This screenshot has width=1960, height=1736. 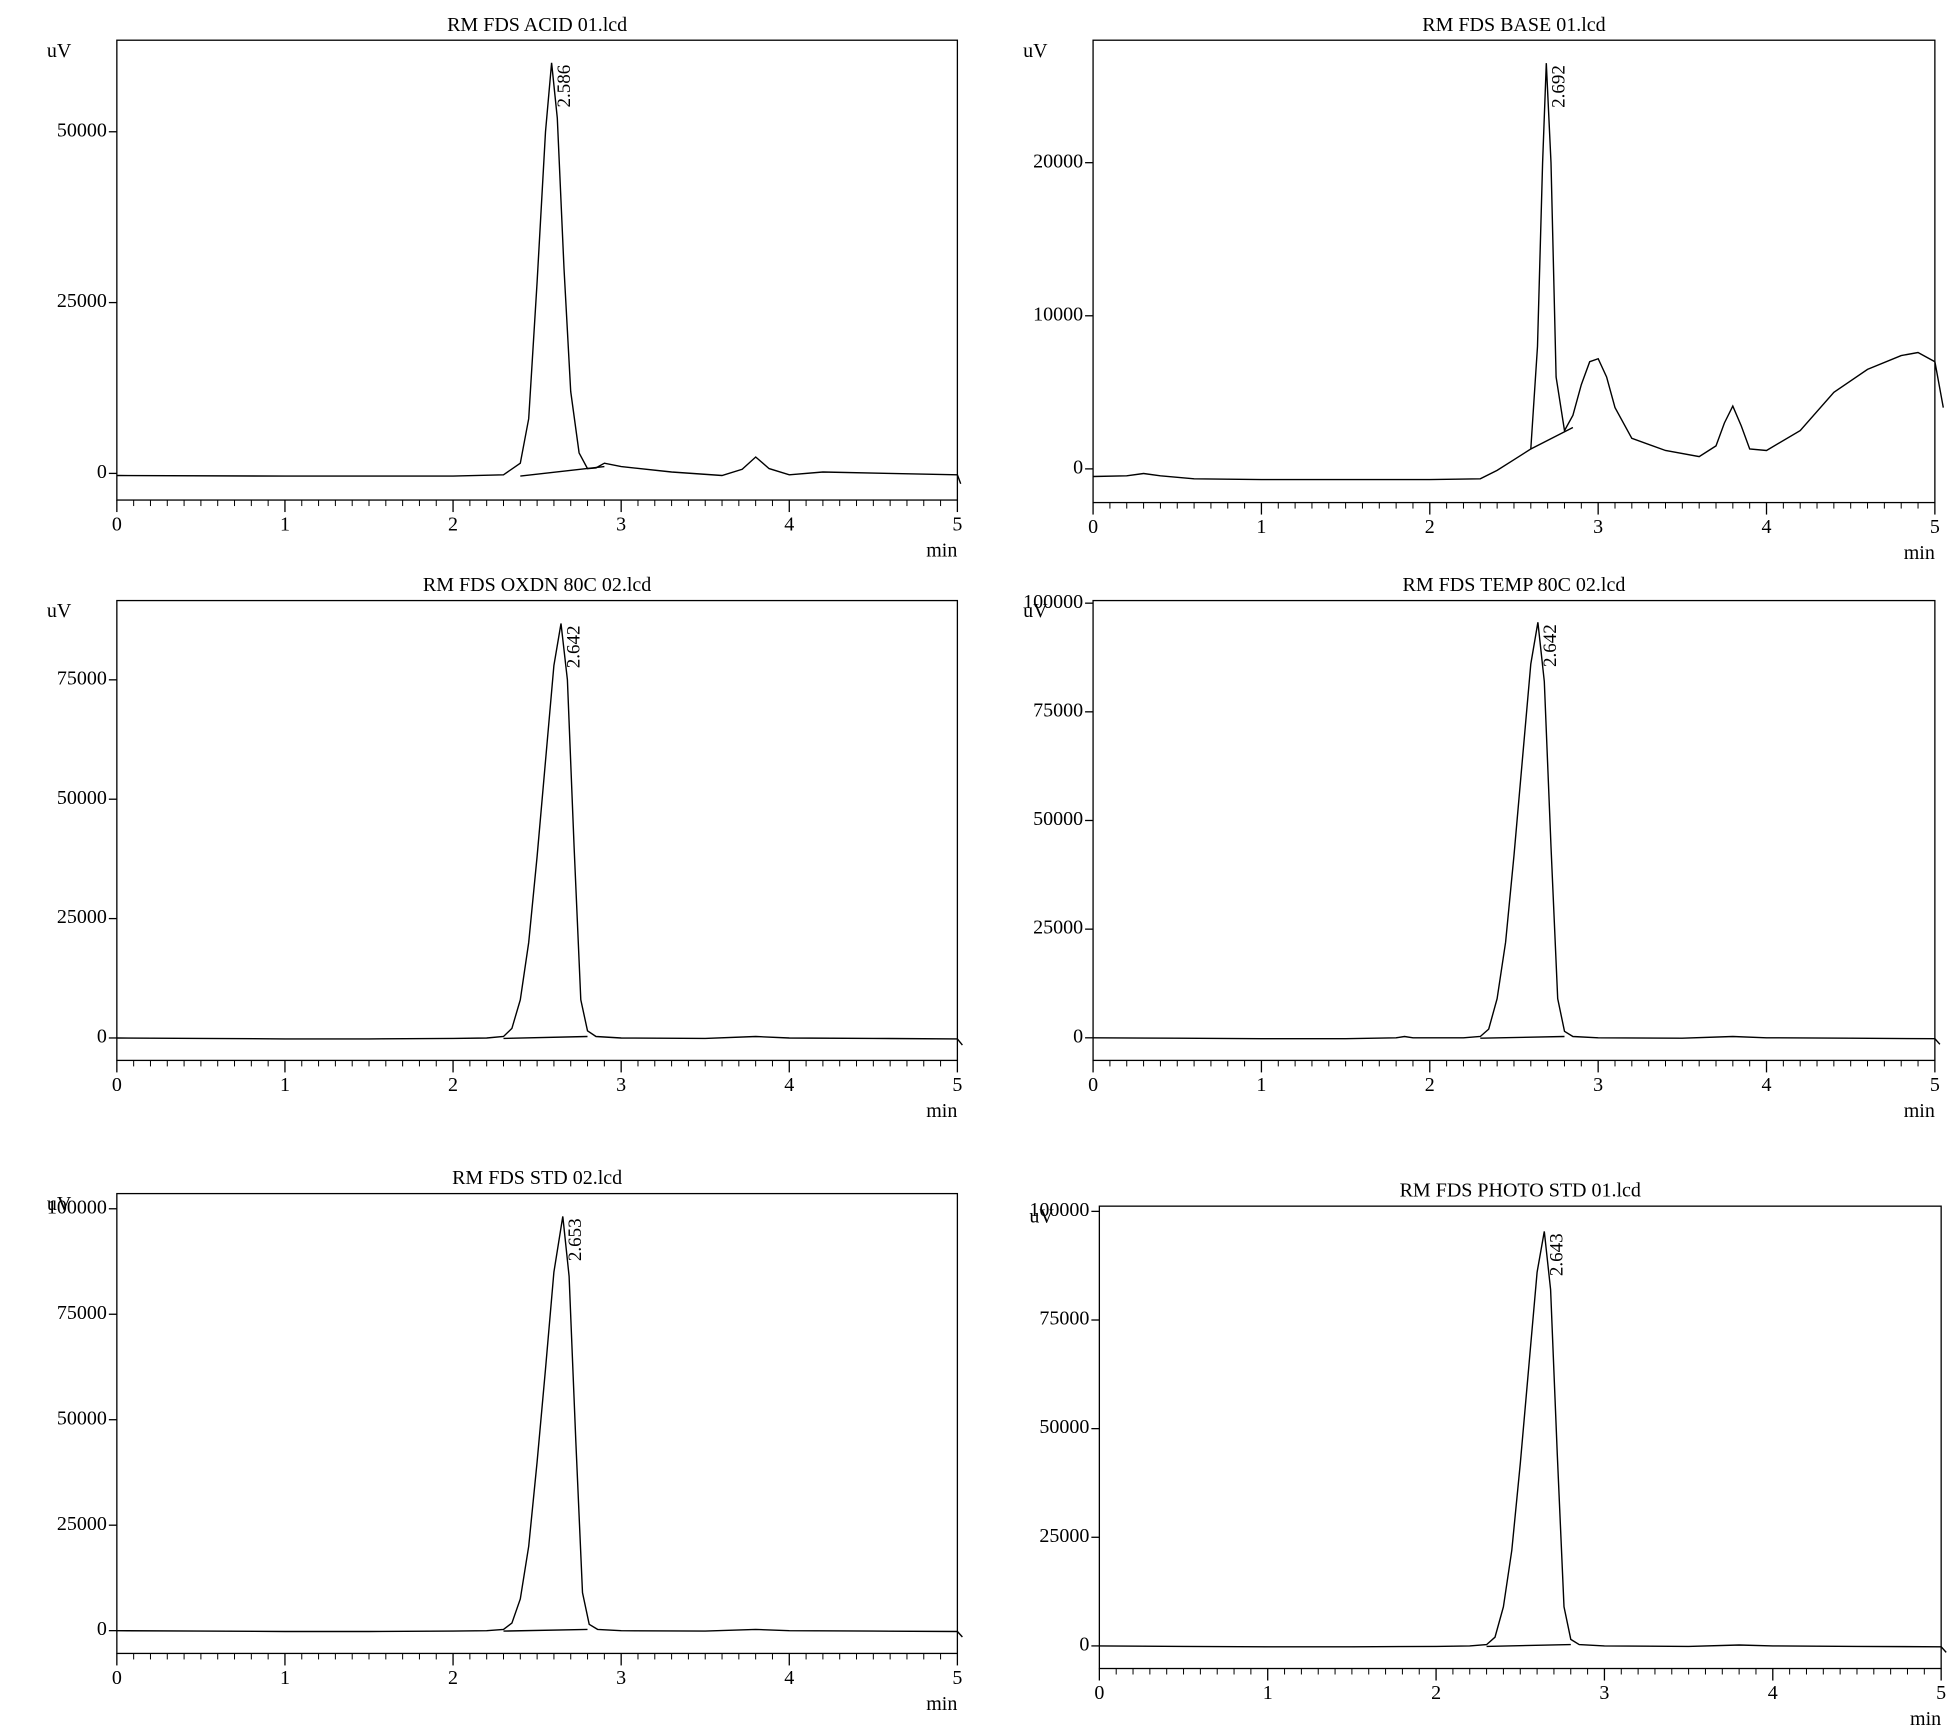 What do you see at coordinates (1520, 1191) in the screenshot?
I see `chart-title: RM FDS PHOTO STD 01.lcd` at bounding box center [1520, 1191].